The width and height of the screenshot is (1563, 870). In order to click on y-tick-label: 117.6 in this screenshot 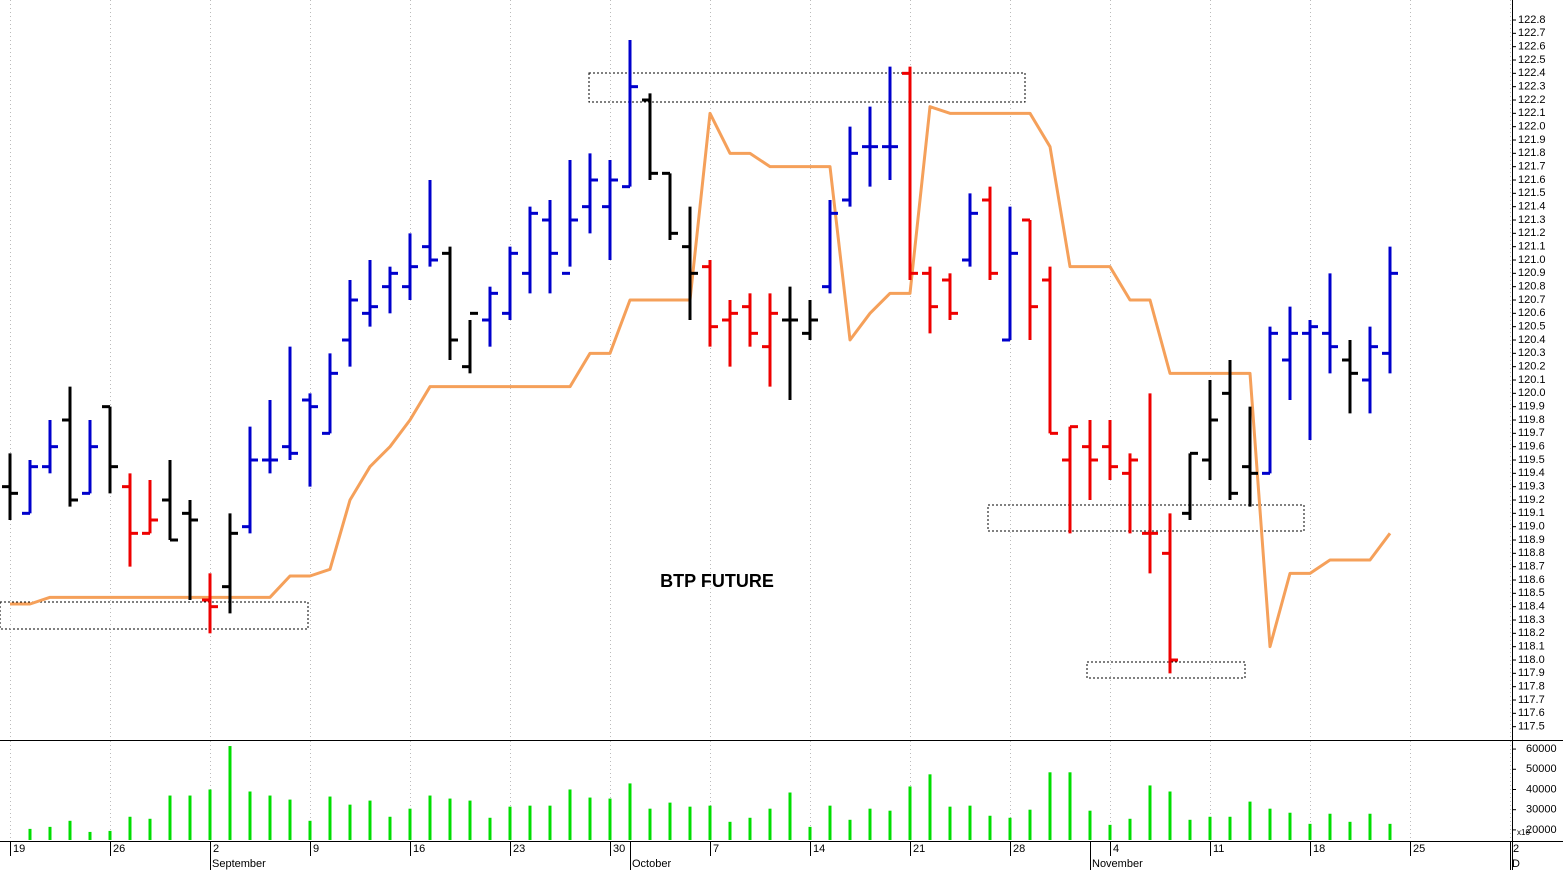, I will do `click(1531, 713)`.